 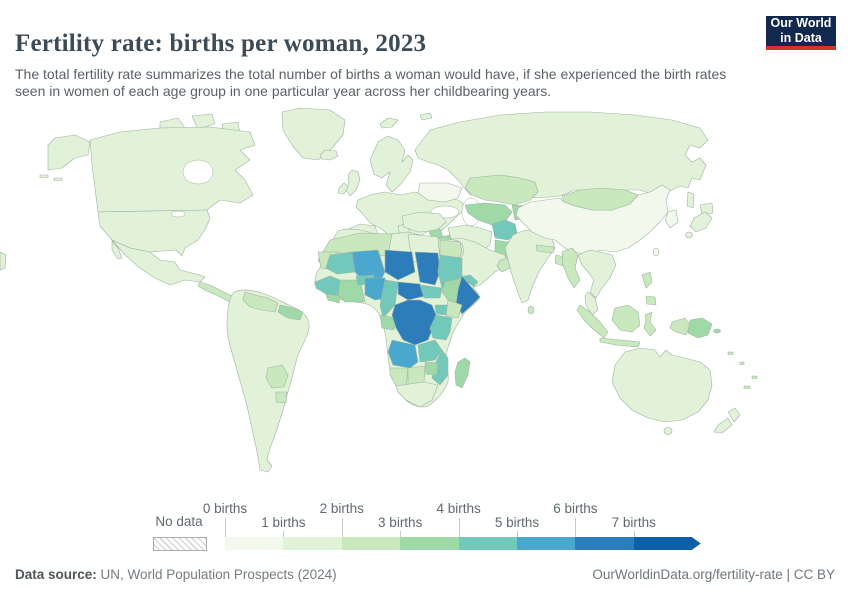 What do you see at coordinates (277, 376) in the screenshot?
I see `region-bolivia` at bounding box center [277, 376].